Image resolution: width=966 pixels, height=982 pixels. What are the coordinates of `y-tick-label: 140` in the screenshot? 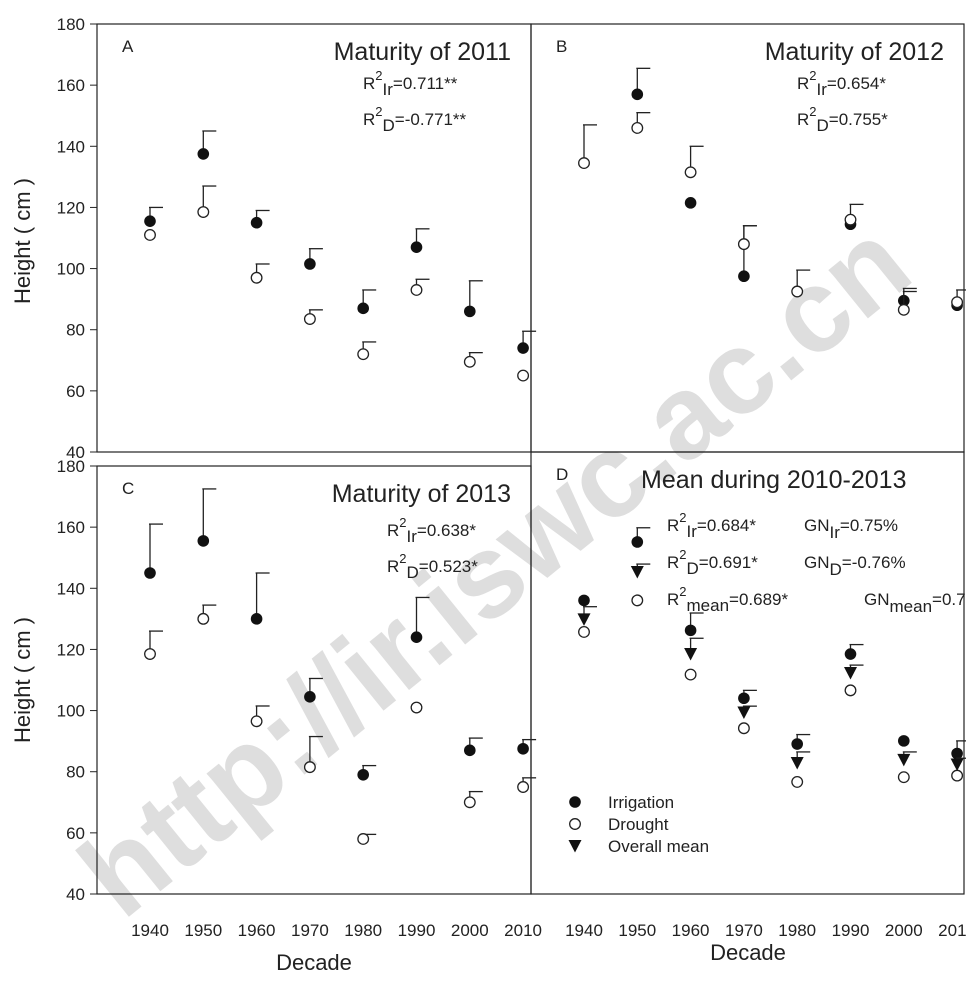 It's located at (71, 146).